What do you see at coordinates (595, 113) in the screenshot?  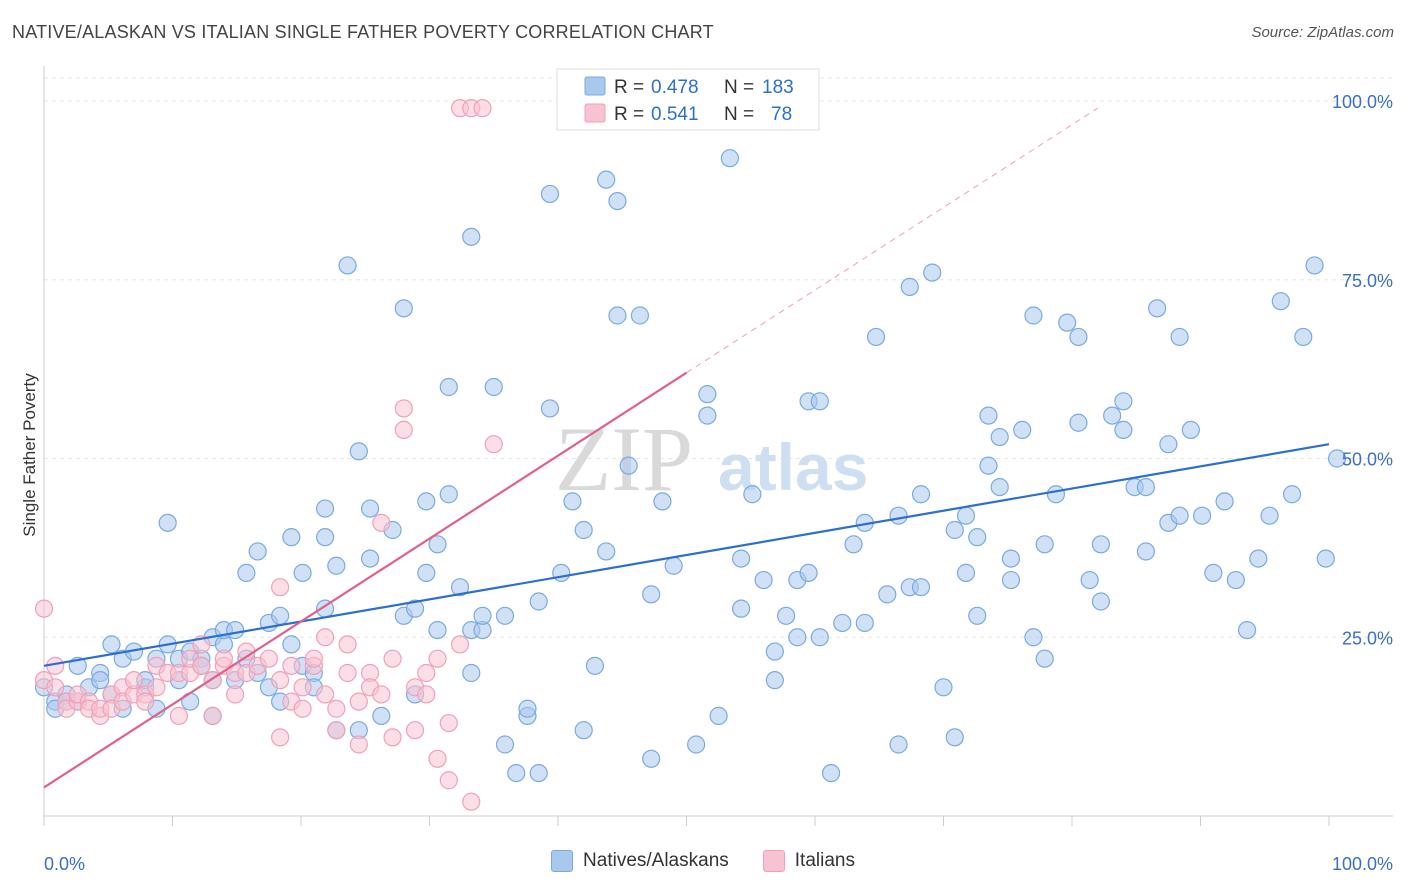 I see `legend-swatch-italians` at bounding box center [595, 113].